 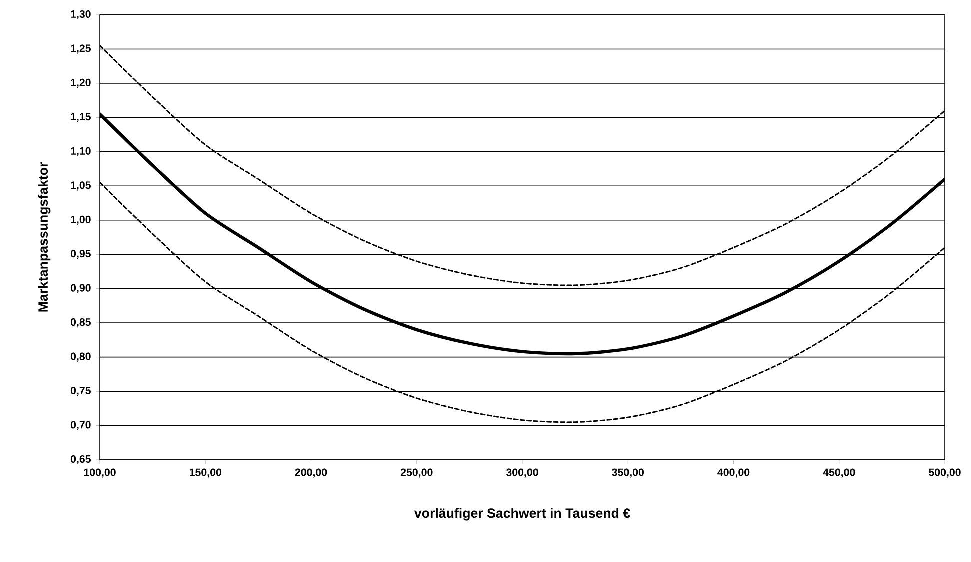 What do you see at coordinates (80, 289) in the screenshot?
I see `y-tick-label: 0,90` at bounding box center [80, 289].